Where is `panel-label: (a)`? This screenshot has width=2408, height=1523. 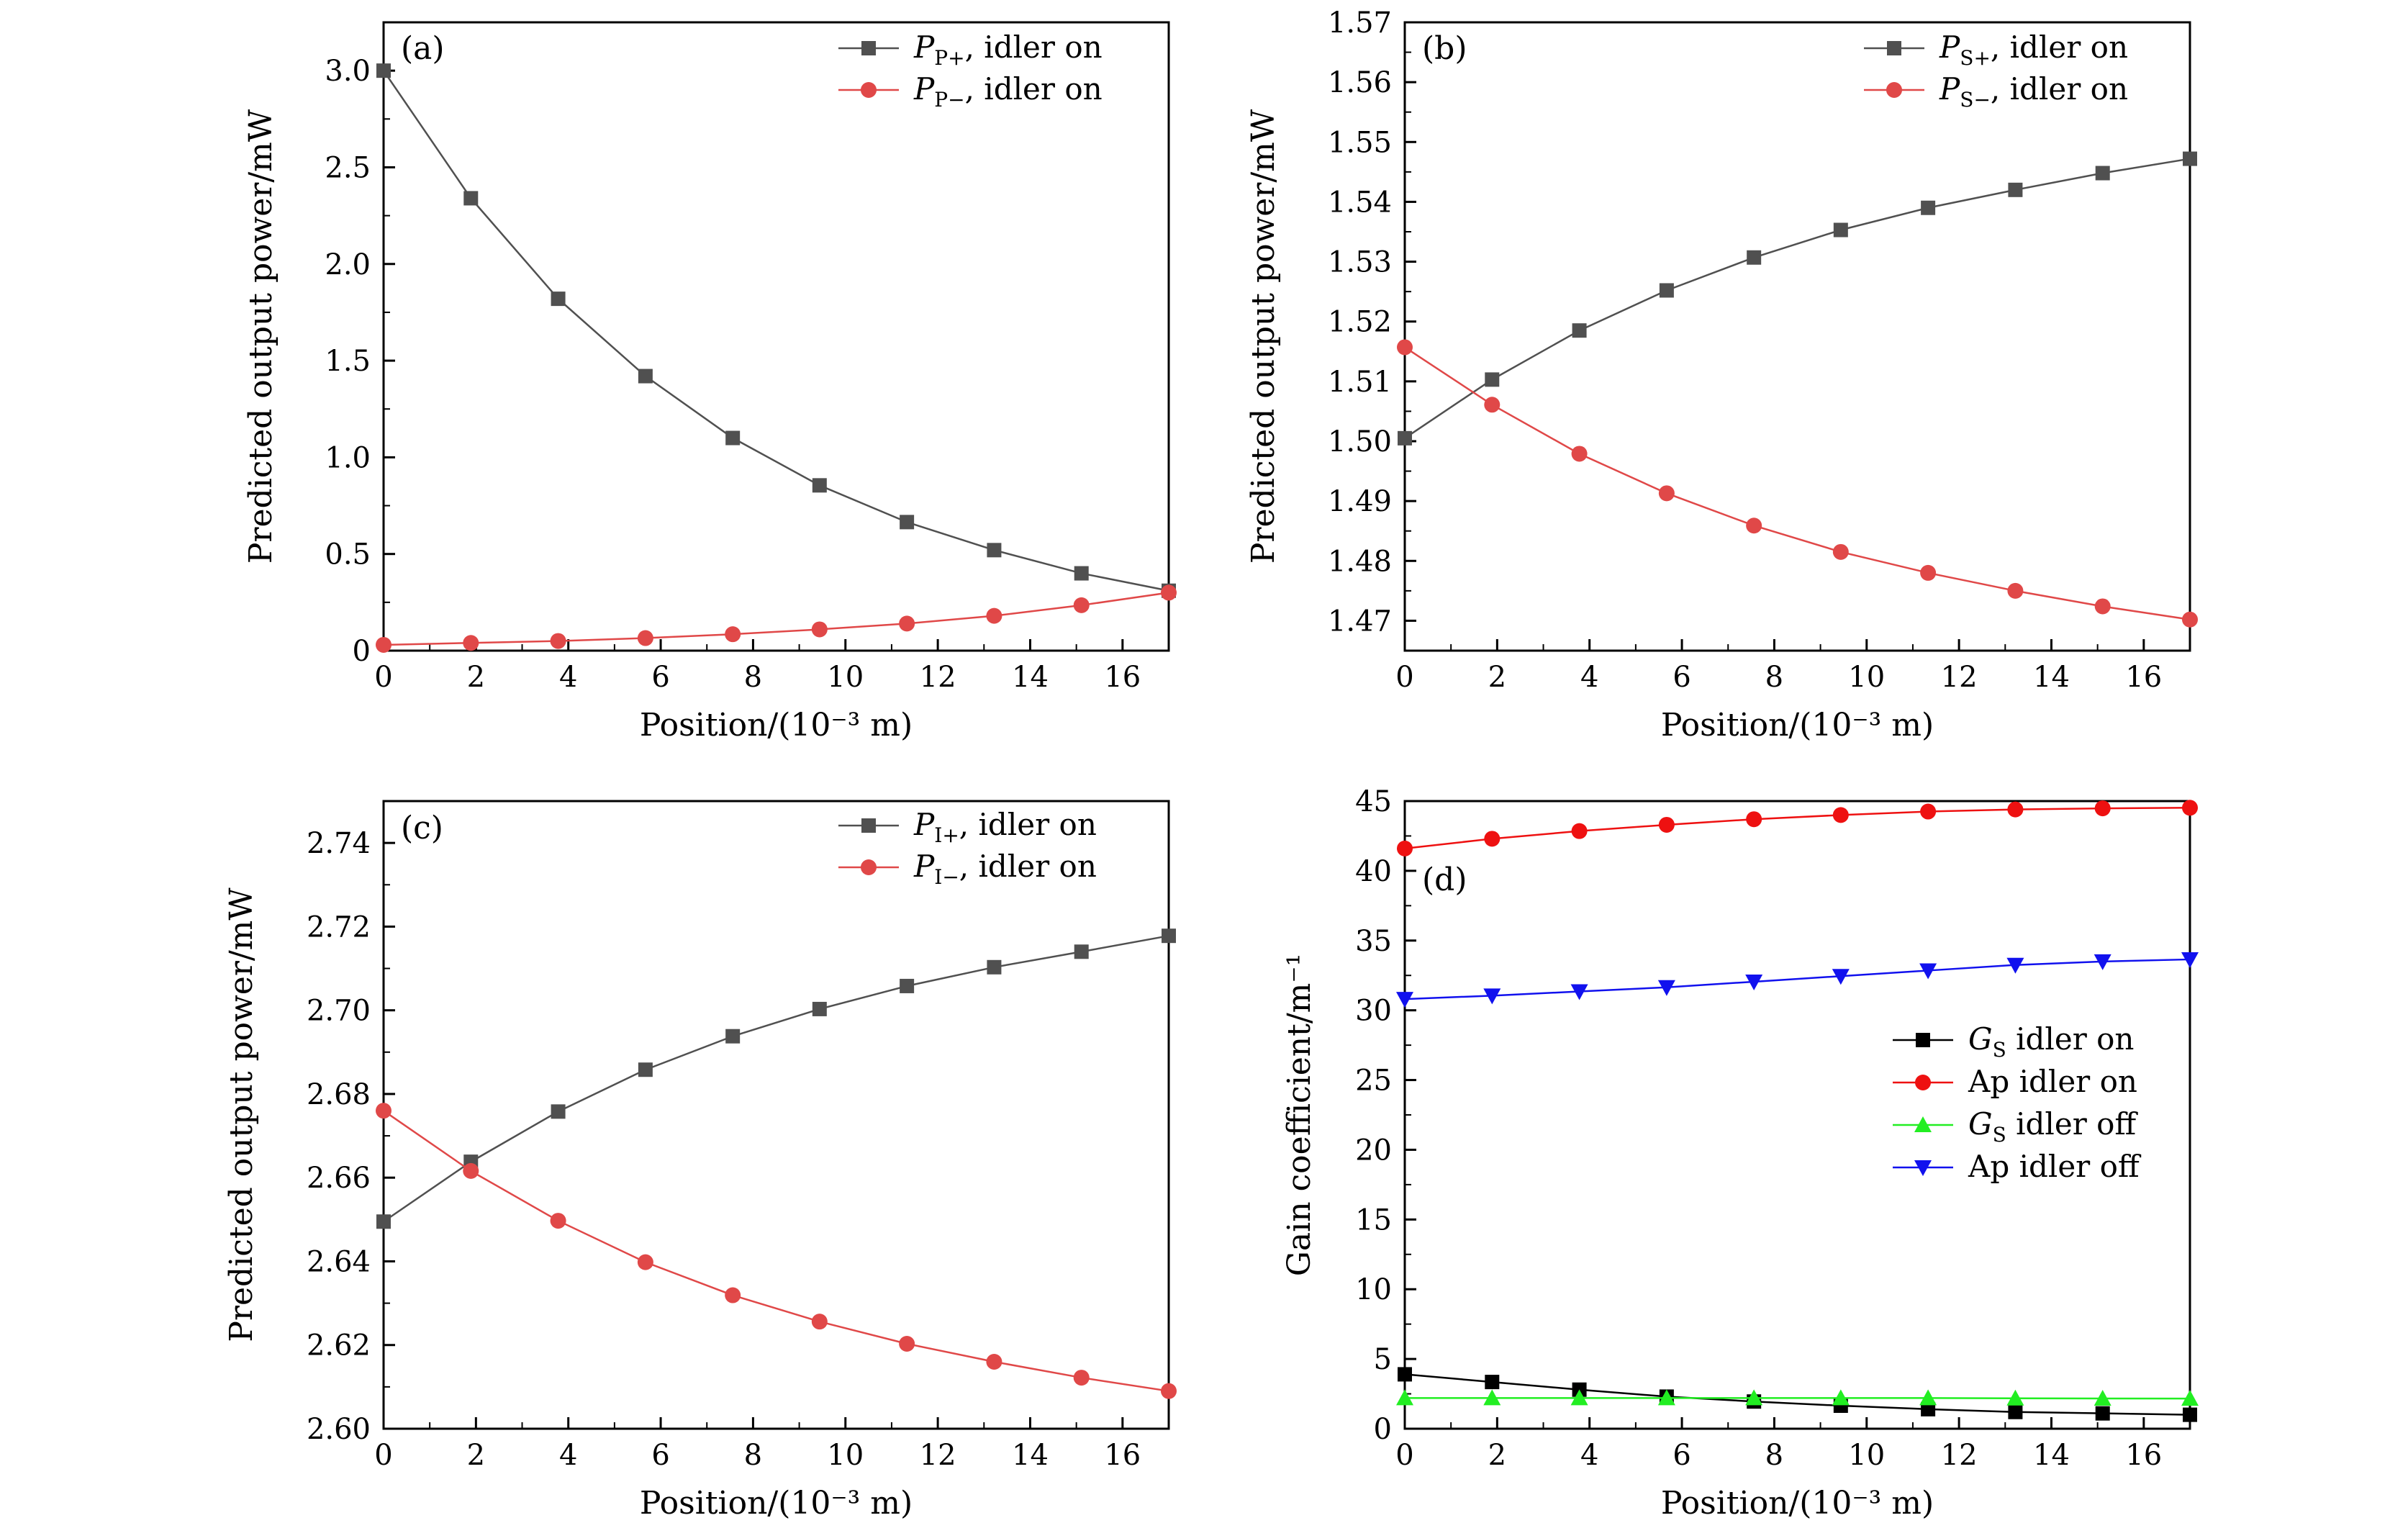 panel-label: (a) is located at coordinates (423, 49).